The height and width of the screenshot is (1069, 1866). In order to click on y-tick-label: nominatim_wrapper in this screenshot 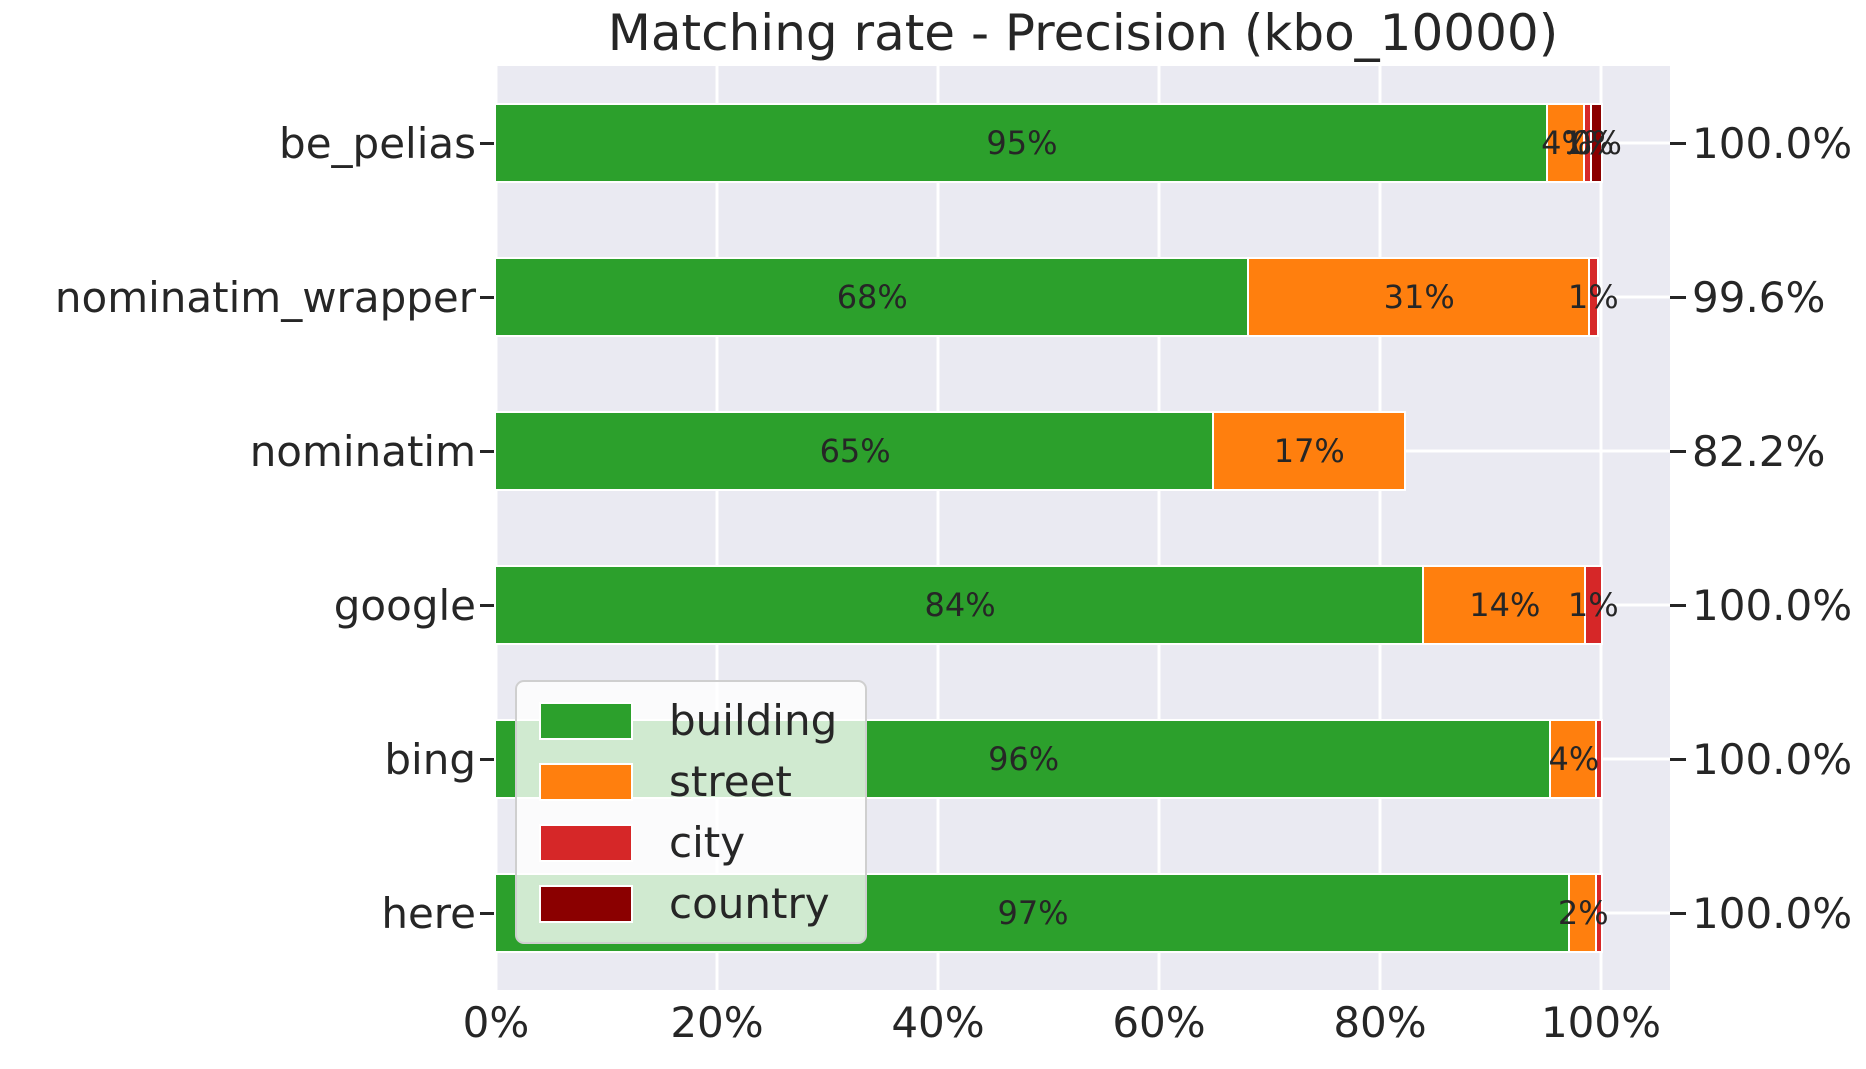, I will do `click(265, 297)`.